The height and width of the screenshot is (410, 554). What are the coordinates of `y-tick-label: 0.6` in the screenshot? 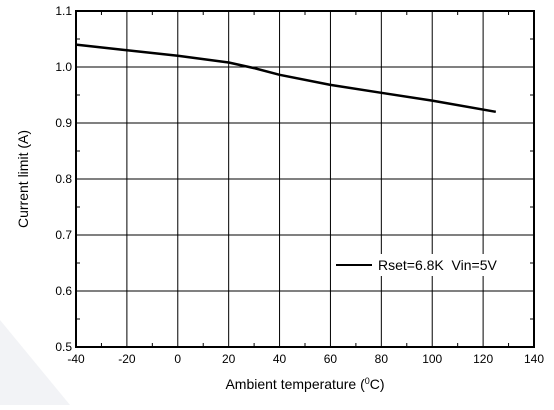 It's located at (63, 291).